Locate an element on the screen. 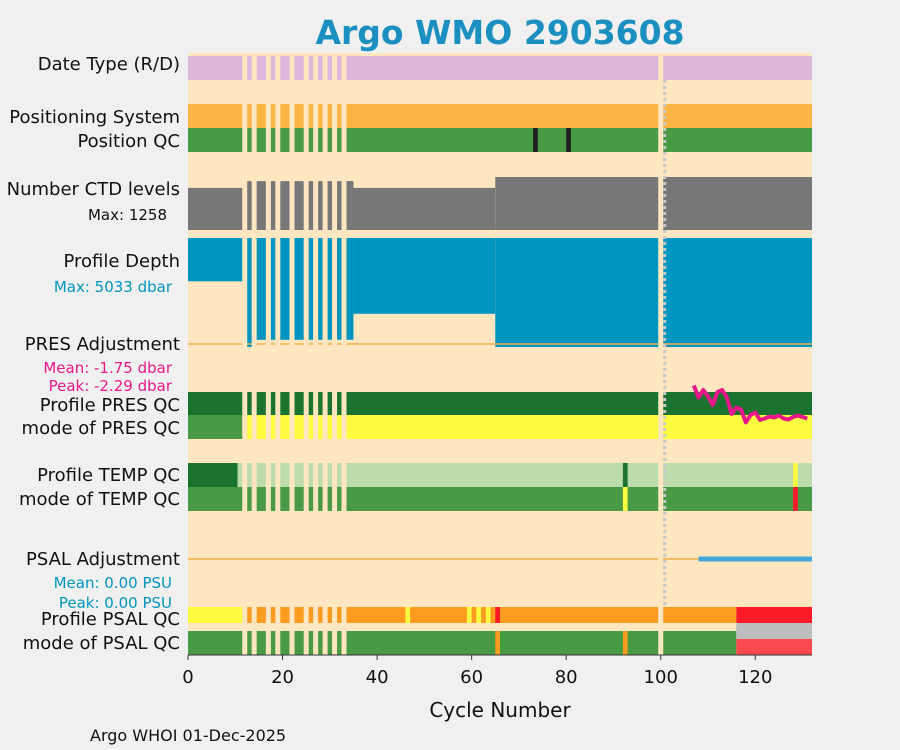 The width and height of the screenshot is (900, 750). x-axis: 0 20 40 60 80 100 120 is located at coordinates (497, 671).